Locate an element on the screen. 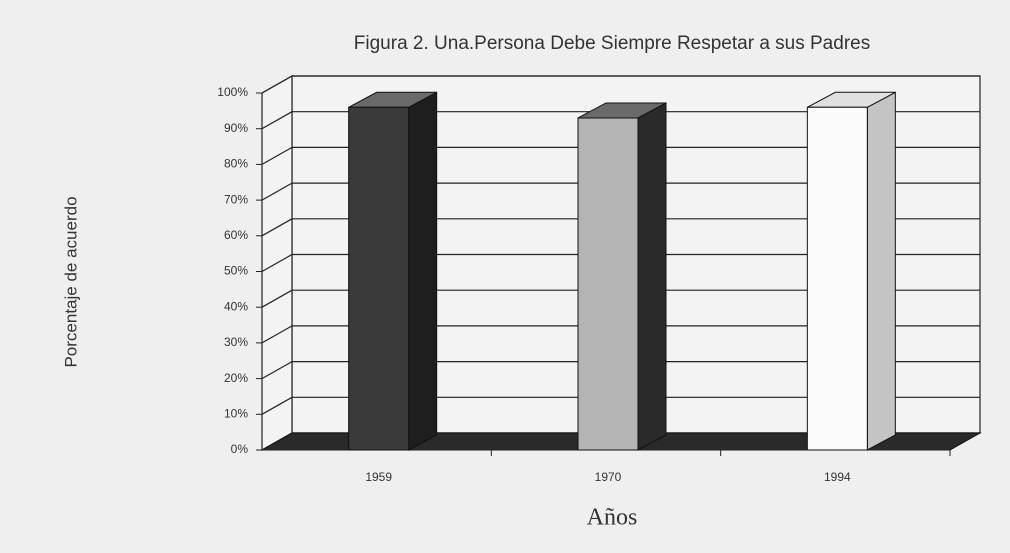 The height and width of the screenshot is (553, 1010). x-axis-label: Años is located at coordinates (612, 518).